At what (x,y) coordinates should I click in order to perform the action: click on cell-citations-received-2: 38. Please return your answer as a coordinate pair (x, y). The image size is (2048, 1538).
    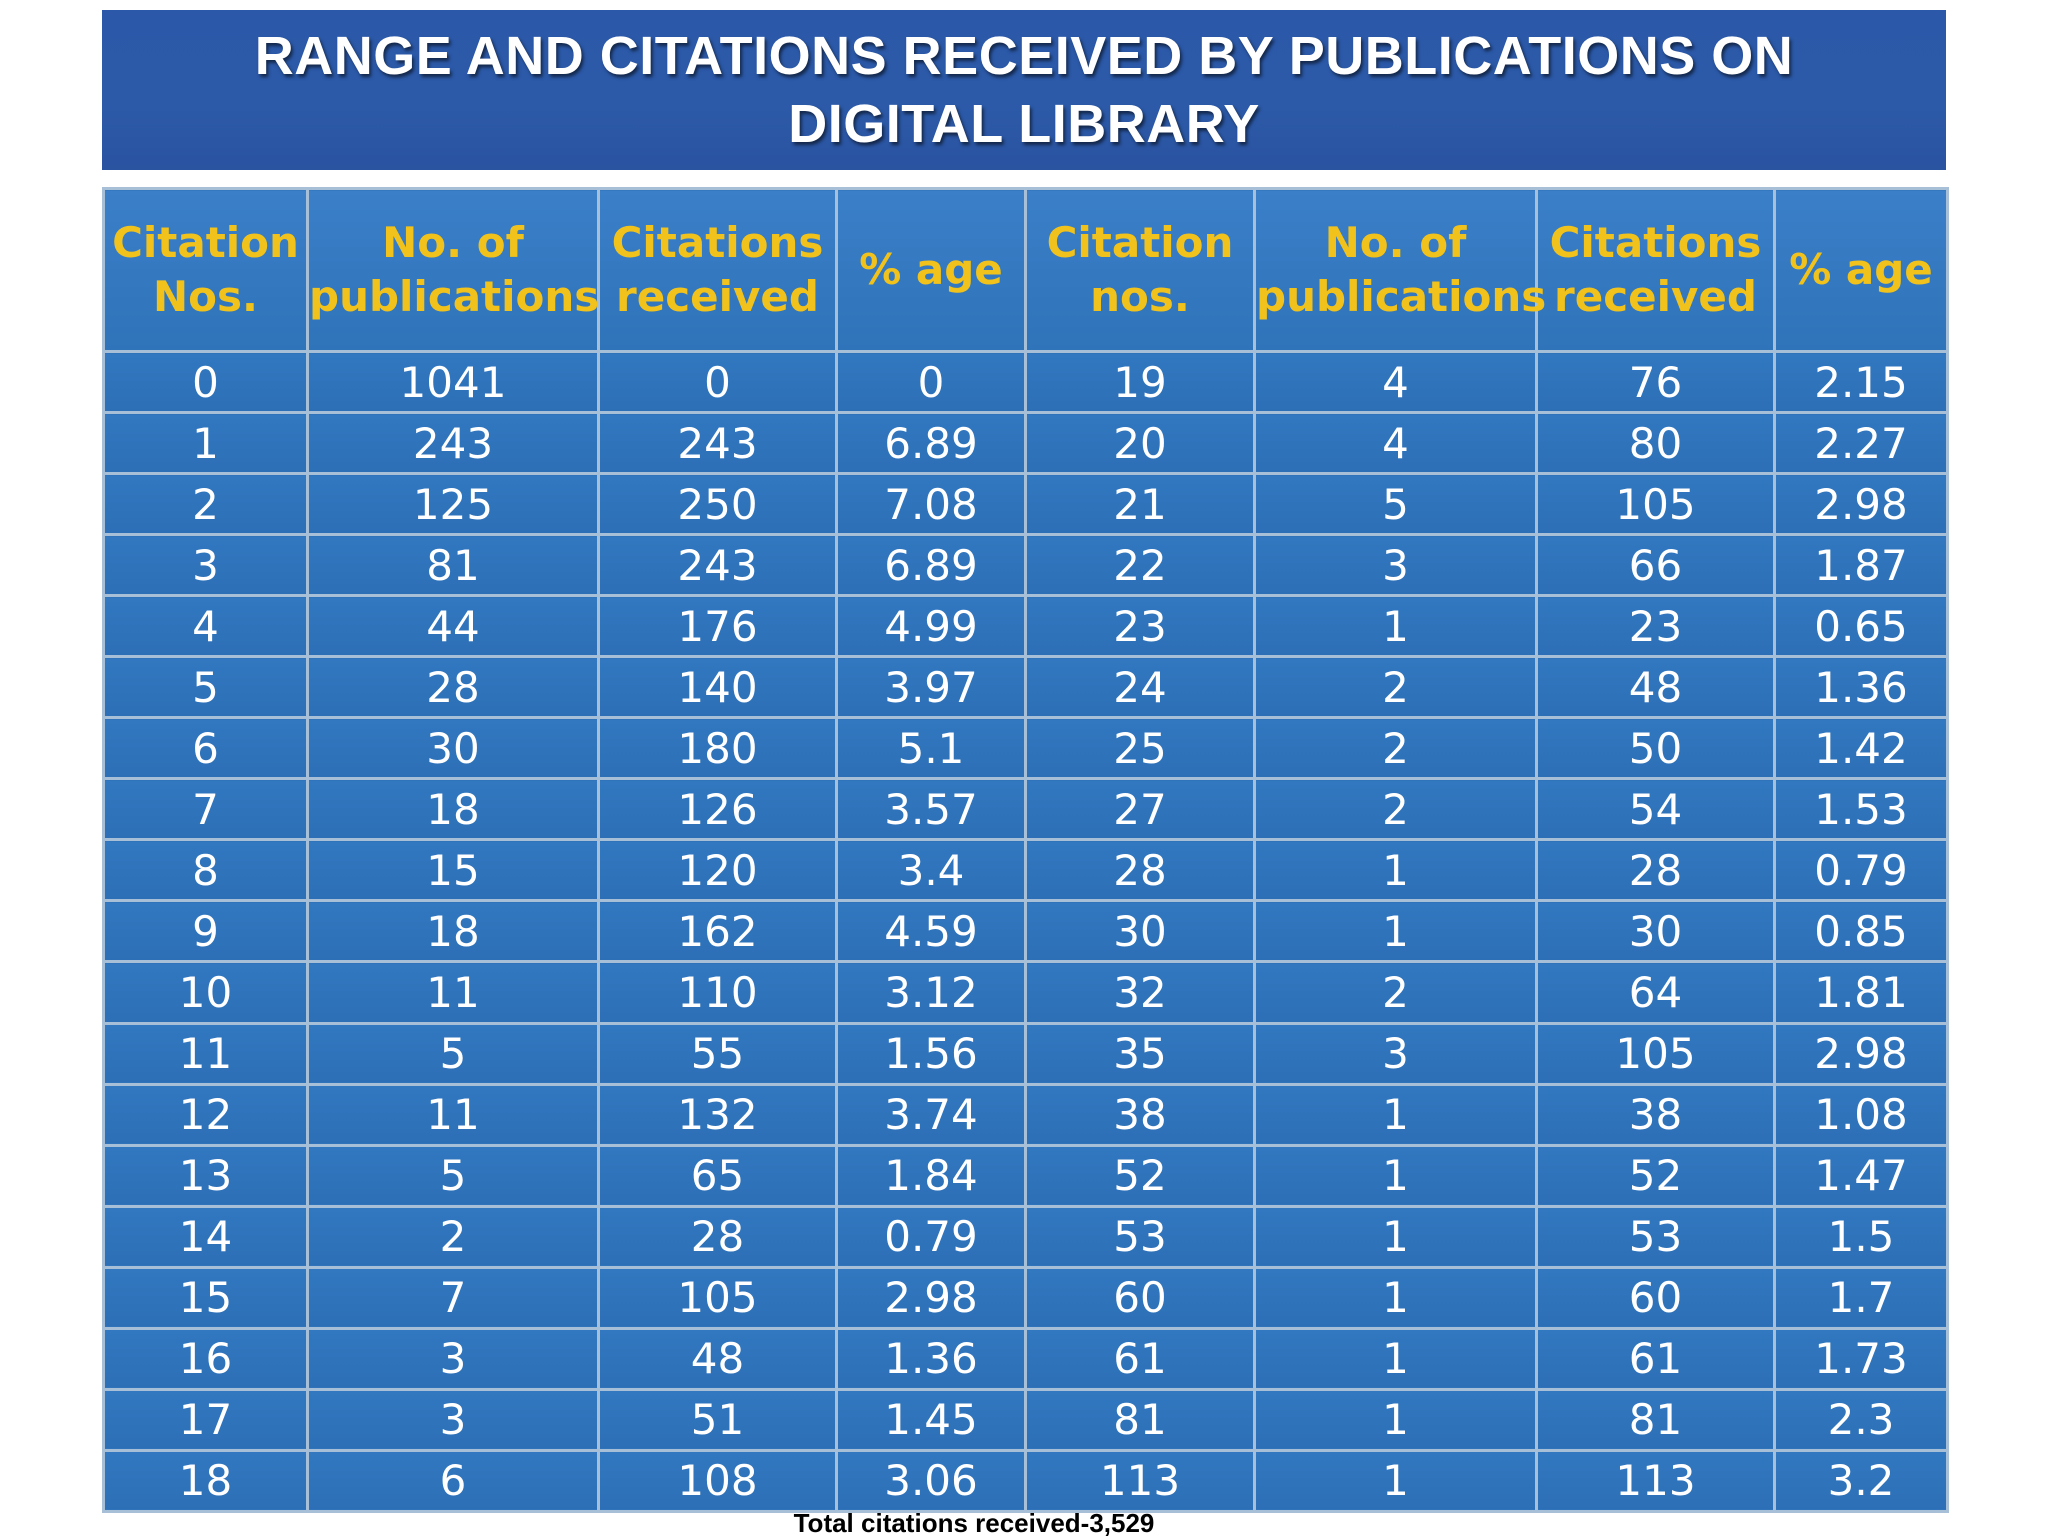
    Looking at the image, I should click on (1655, 1114).